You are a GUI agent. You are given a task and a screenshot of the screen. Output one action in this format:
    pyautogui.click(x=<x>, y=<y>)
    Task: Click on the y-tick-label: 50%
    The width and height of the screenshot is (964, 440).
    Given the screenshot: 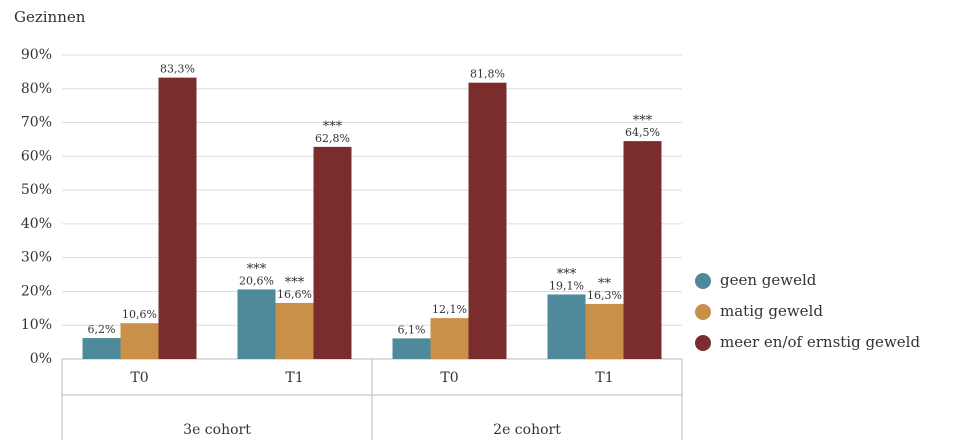 What is the action you would take?
    pyautogui.click(x=36, y=190)
    